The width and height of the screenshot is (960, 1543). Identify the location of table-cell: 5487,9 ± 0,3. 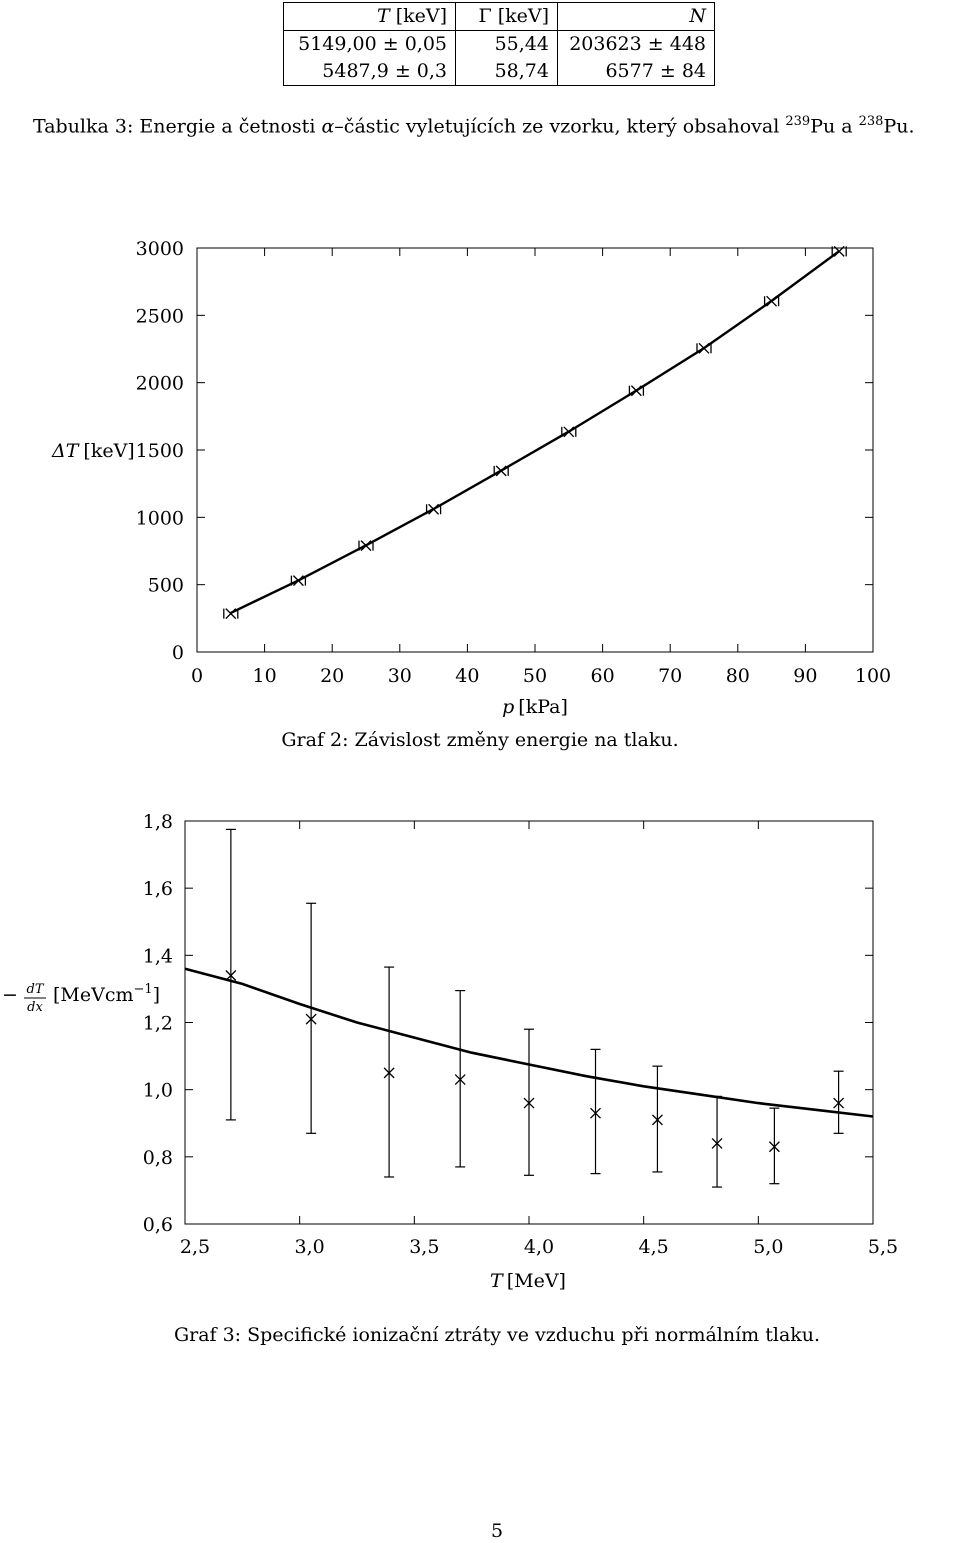
(384, 71).